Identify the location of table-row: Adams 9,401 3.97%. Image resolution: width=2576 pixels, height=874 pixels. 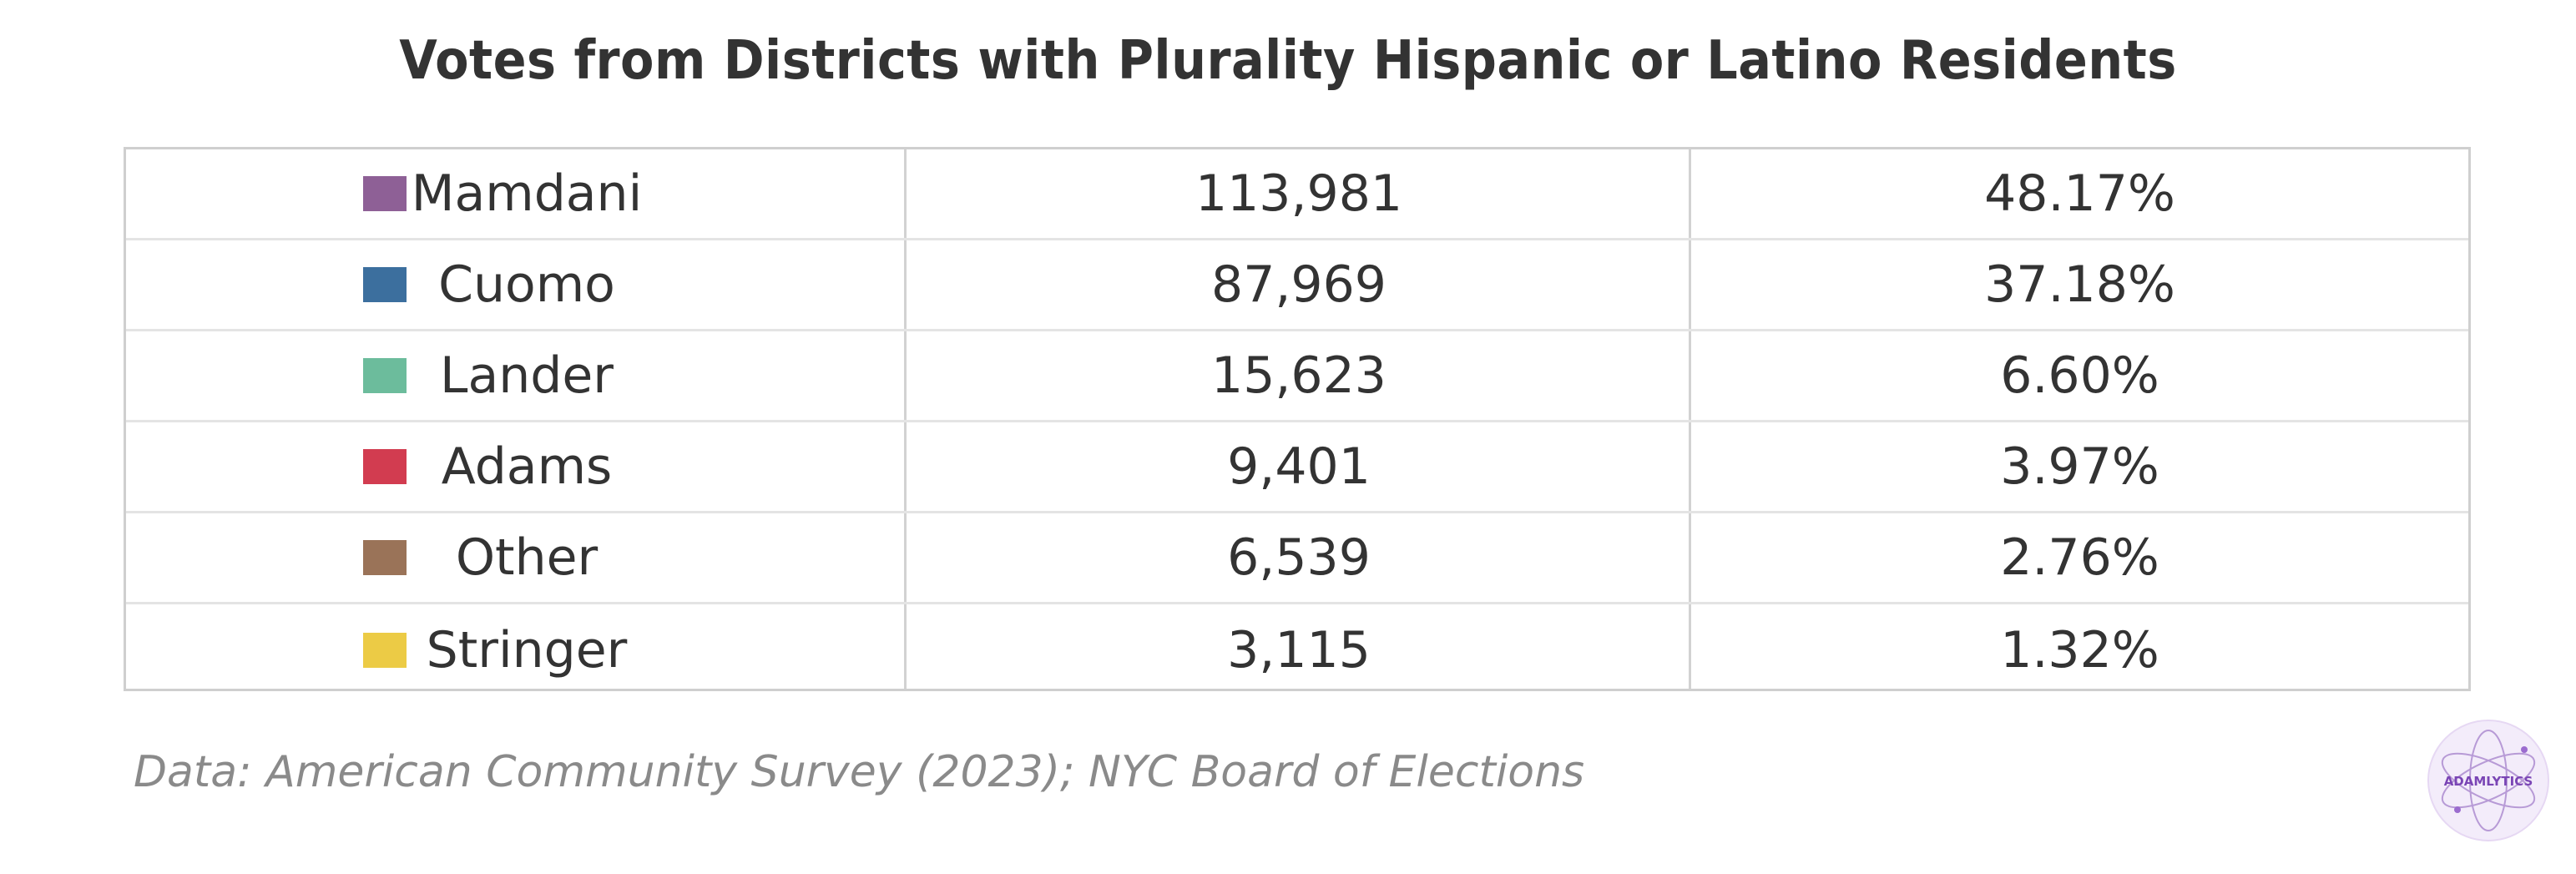
(1297, 468).